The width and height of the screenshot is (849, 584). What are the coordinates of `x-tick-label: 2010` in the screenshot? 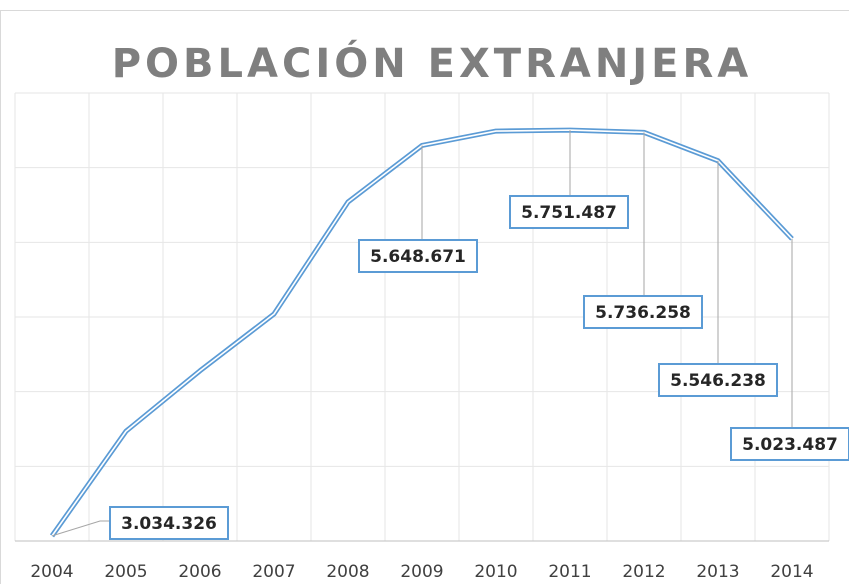 It's located at (495, 572).